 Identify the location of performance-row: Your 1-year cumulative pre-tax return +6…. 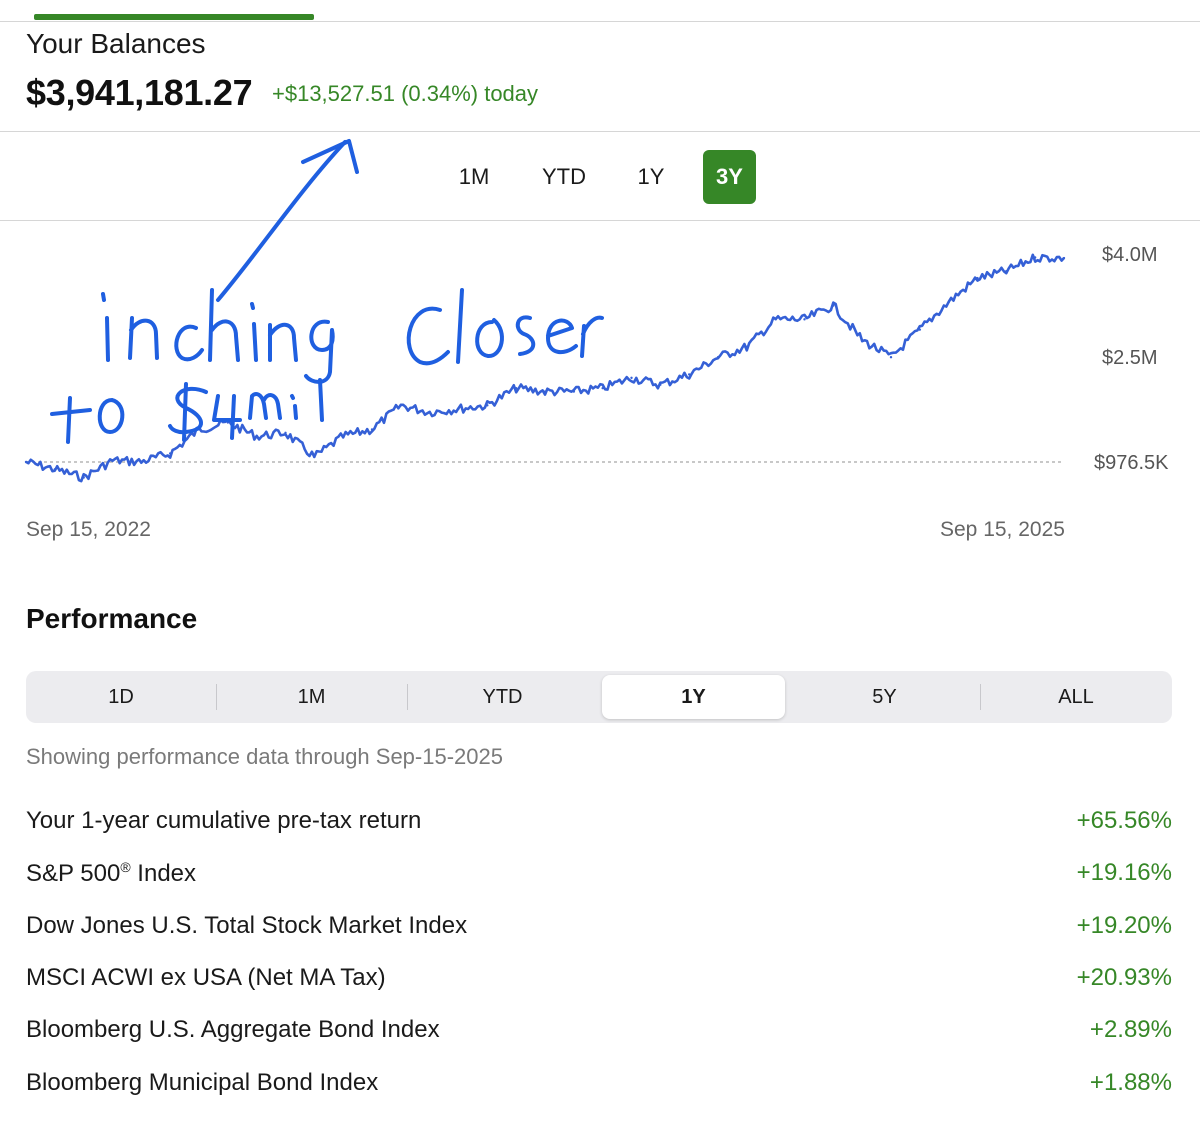
(599, 825).